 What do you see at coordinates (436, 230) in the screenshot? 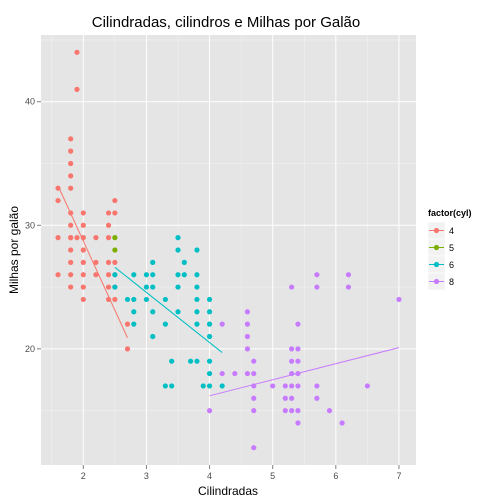
I see `legend-key-point` at bounding box center [436, 230].